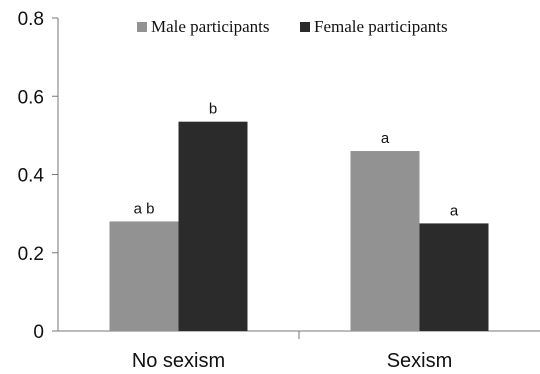 Image resolution: width=540 pixels, height=374 pixels. I want to click on y-tick-label: 0.8, so click(31, 19).